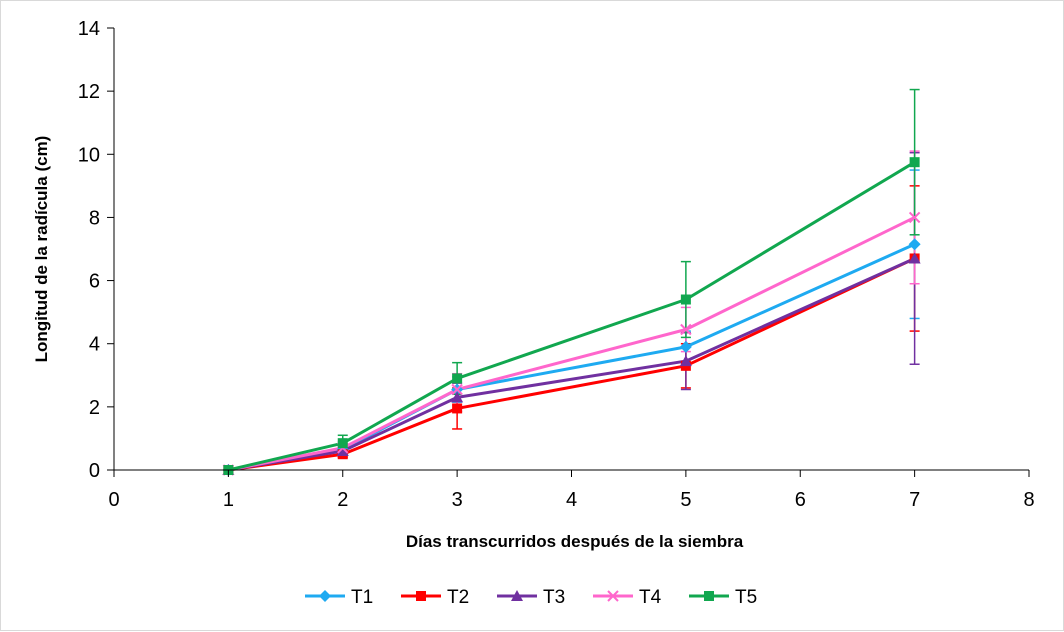  I want to click on legend-label-t2: T2, so click(458, 597).